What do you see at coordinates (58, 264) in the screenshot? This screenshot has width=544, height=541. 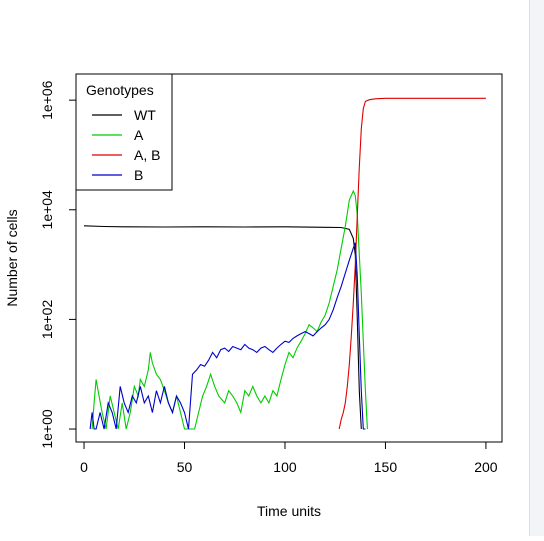 I see `y-axis: 1e+00 1e+02 1e+04 1e+06` at bounding box center [58, 264].